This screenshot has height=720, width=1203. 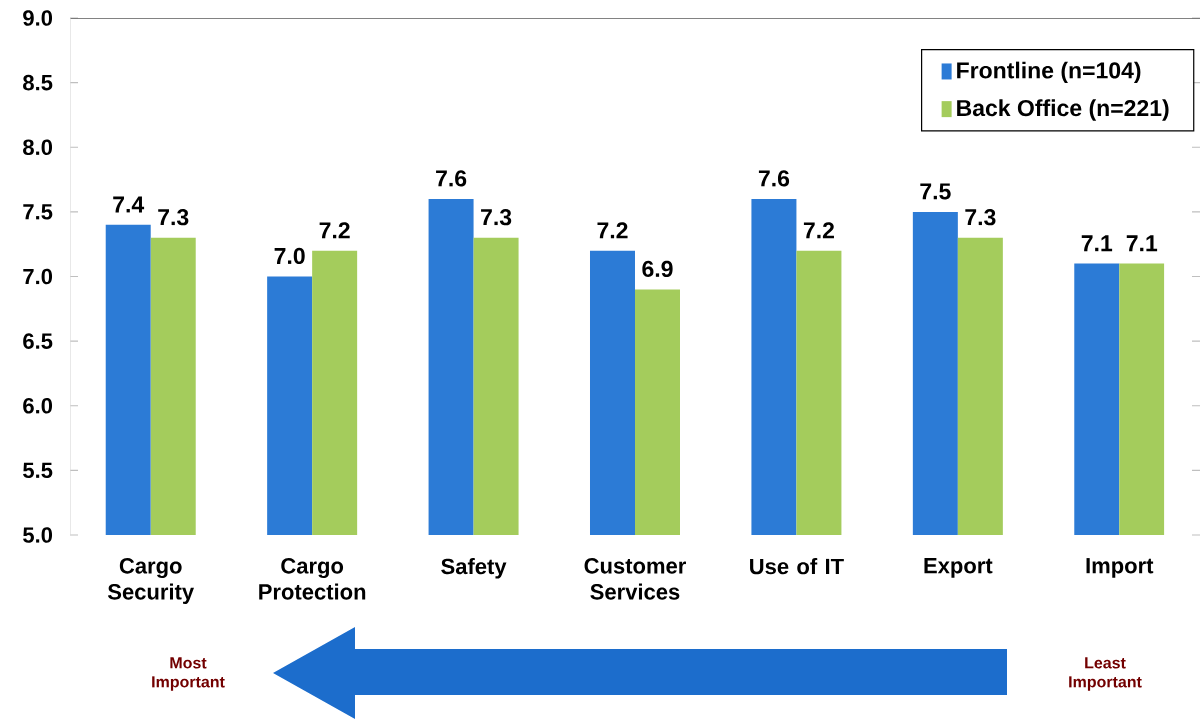 I want to click on y-tick-label: 6.5, so click(x=38, y=341).